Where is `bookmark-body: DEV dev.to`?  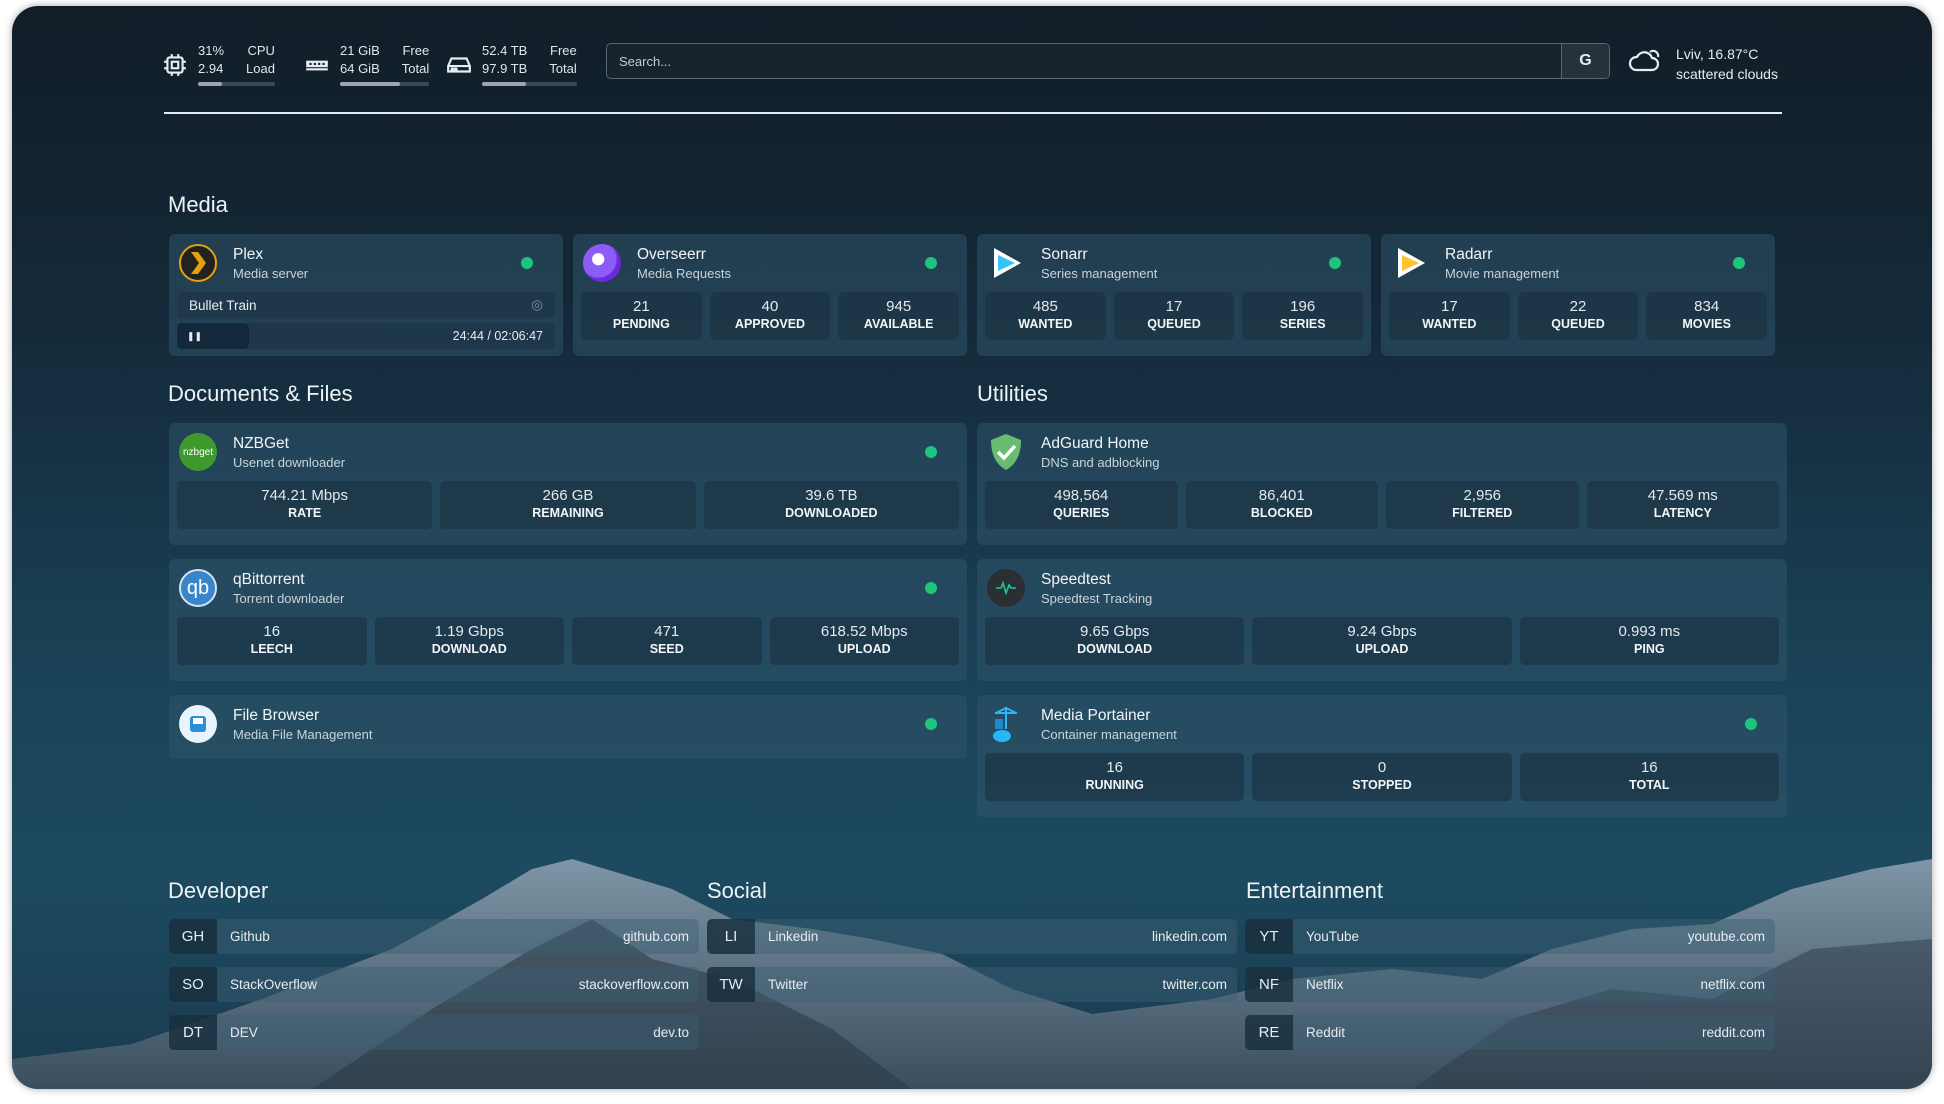
bookmark-body: DEV dev.to is located at coordinates (458, 1032).